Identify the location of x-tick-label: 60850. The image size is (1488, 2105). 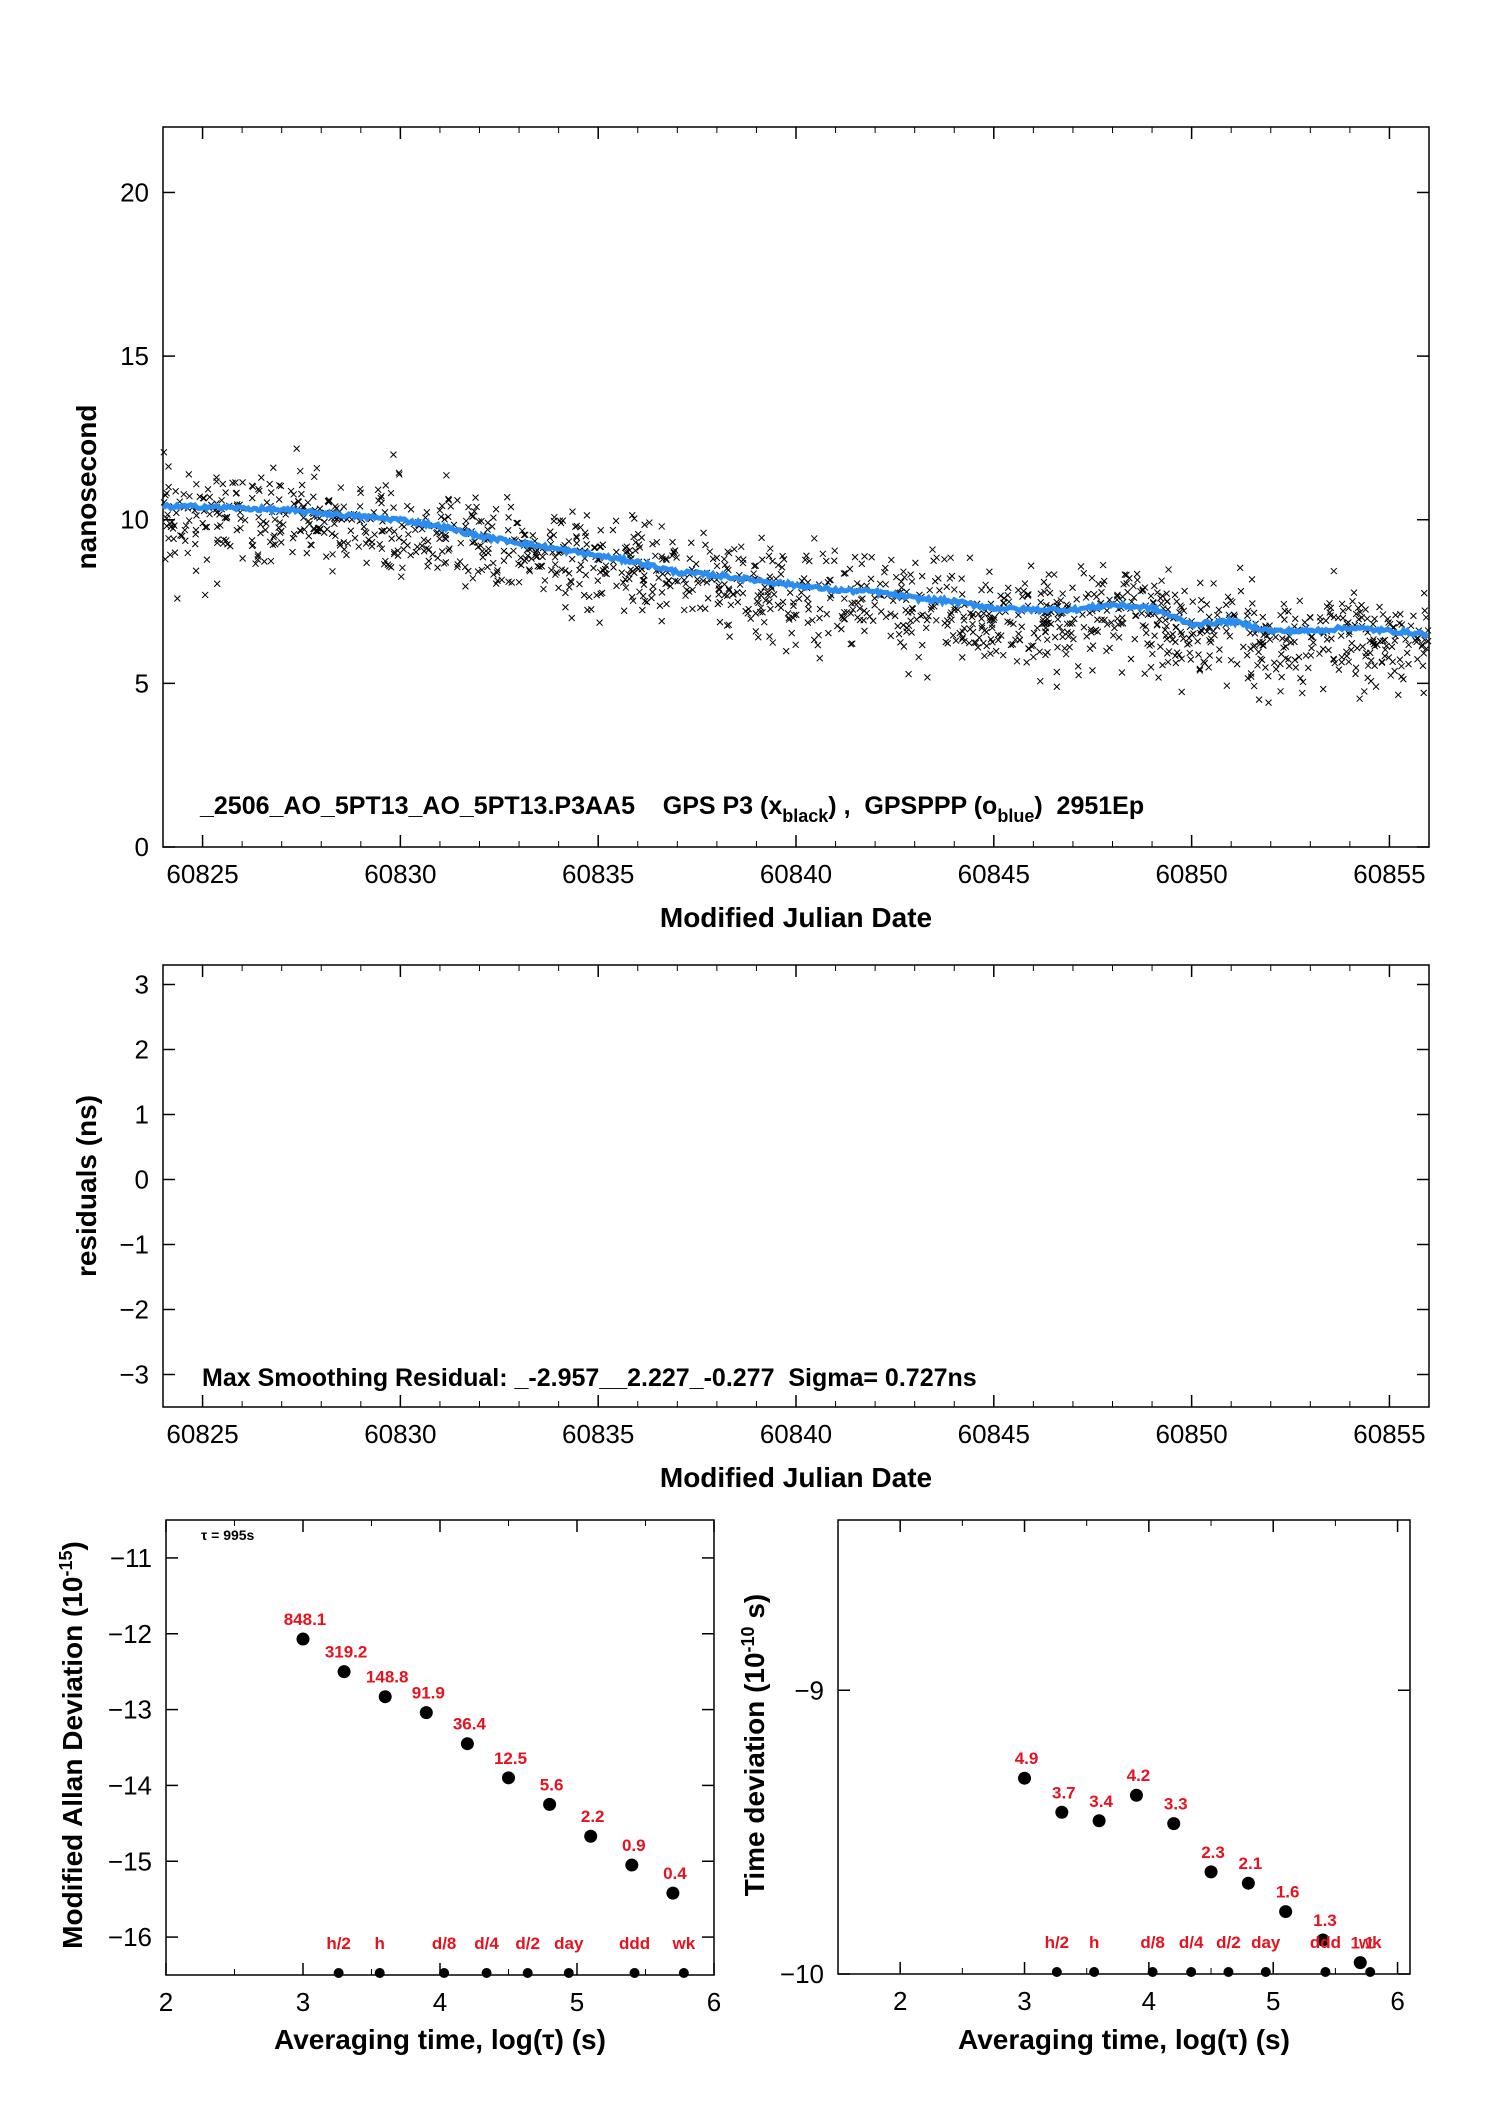
(1191, 1434).